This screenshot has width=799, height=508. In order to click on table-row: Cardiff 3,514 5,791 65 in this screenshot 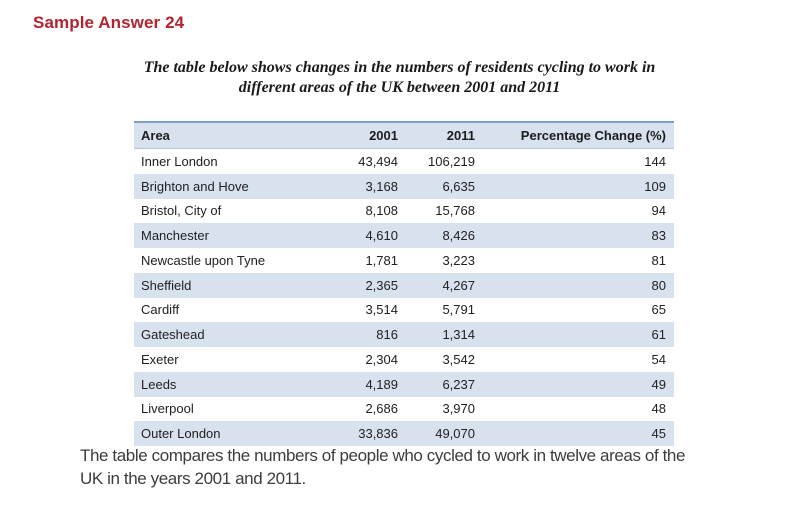, I will do `click(404, 310)`.